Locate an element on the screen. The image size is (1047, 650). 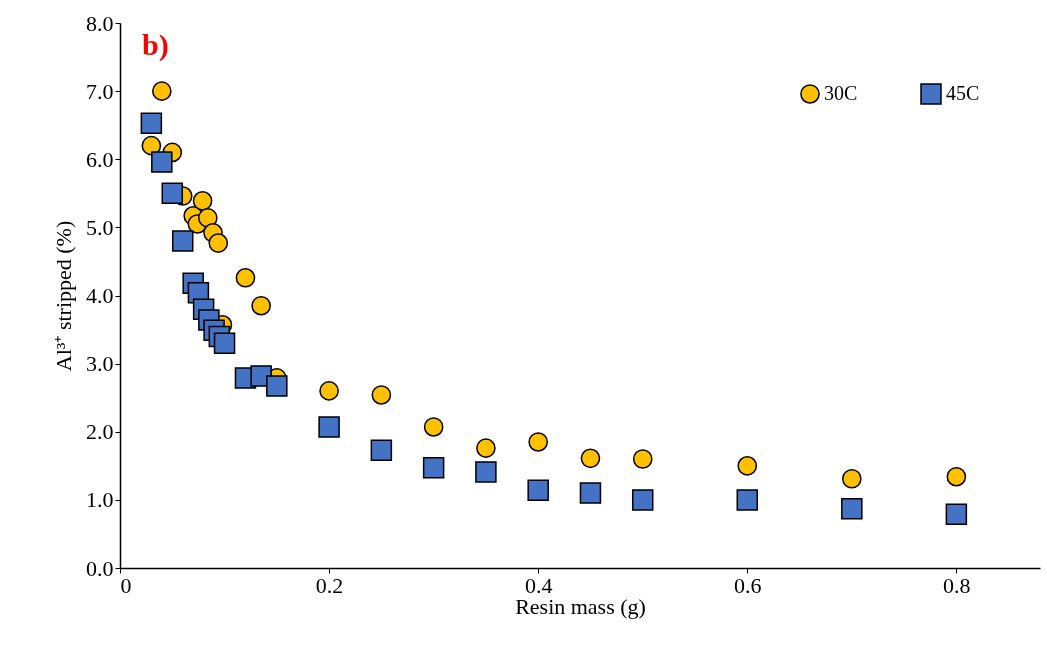
x-tick-label: 0.2 is located at coordinates (329, 585).